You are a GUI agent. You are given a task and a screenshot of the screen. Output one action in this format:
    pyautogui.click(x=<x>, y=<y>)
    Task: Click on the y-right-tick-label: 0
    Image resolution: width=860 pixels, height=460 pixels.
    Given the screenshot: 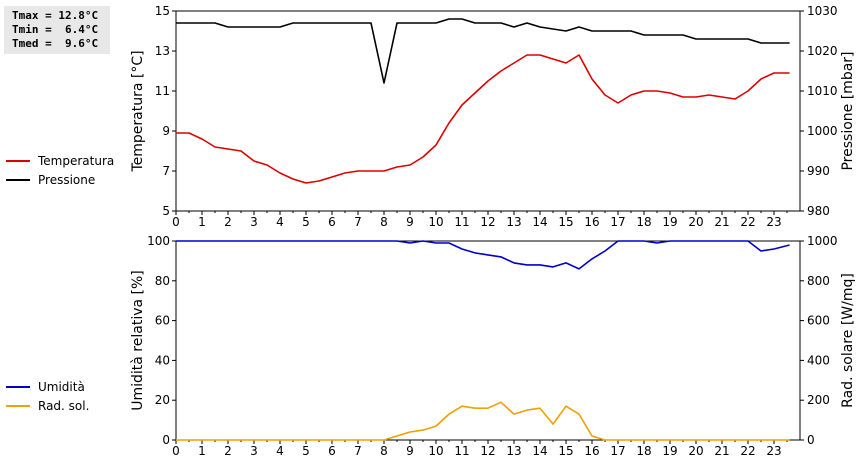 What is the action you would take?
    pyautogui.click(x=811, y=440)
    